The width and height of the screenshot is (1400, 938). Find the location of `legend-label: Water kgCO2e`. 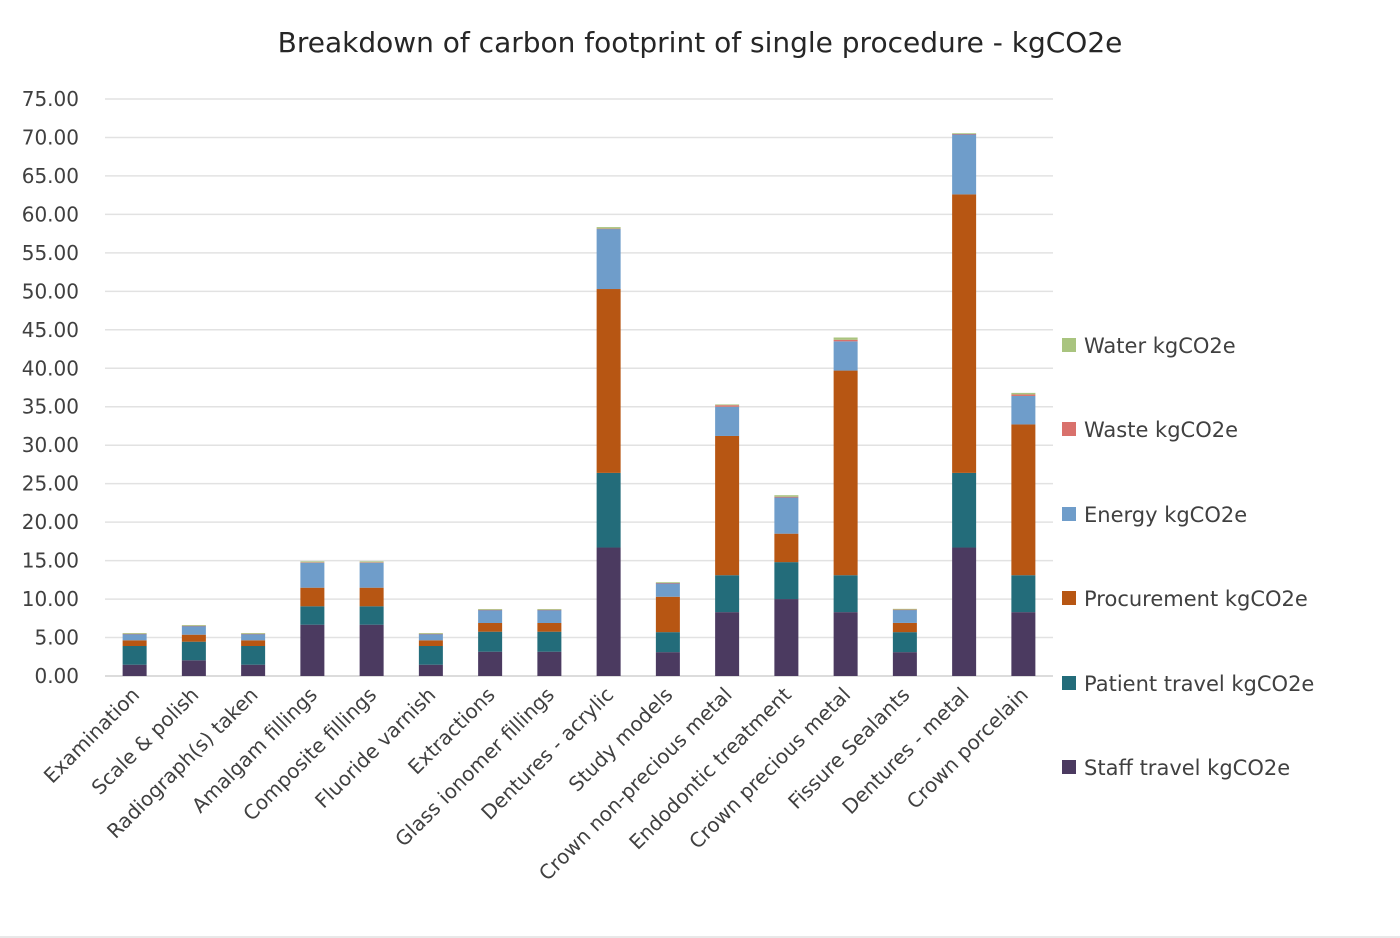

legend-label: Water kgCO2e is located at coordinates (1160, 346).